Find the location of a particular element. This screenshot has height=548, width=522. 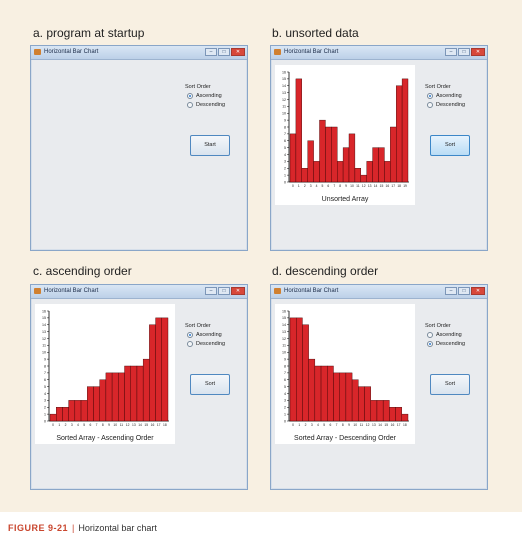

x-tick-label: 0 is located at coordinates (293, 425).